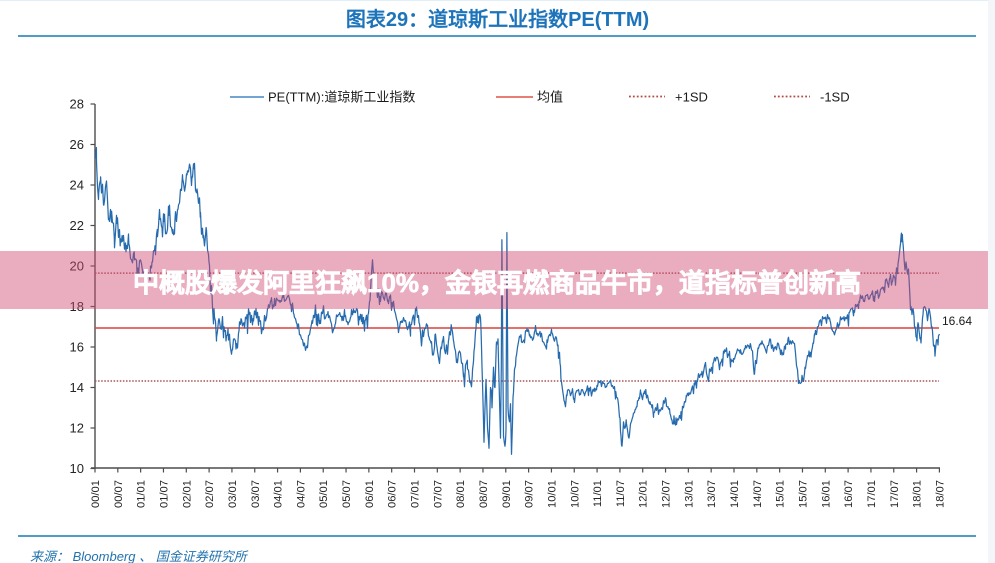 This screenshot has width=995, height=563. I want to click on svg-text: 12/01, so click(644, 494).